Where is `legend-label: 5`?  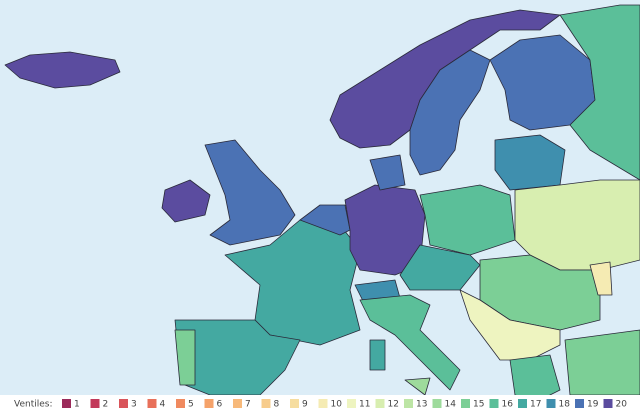
legend-label: 5 is located at coordinates (191, 405).